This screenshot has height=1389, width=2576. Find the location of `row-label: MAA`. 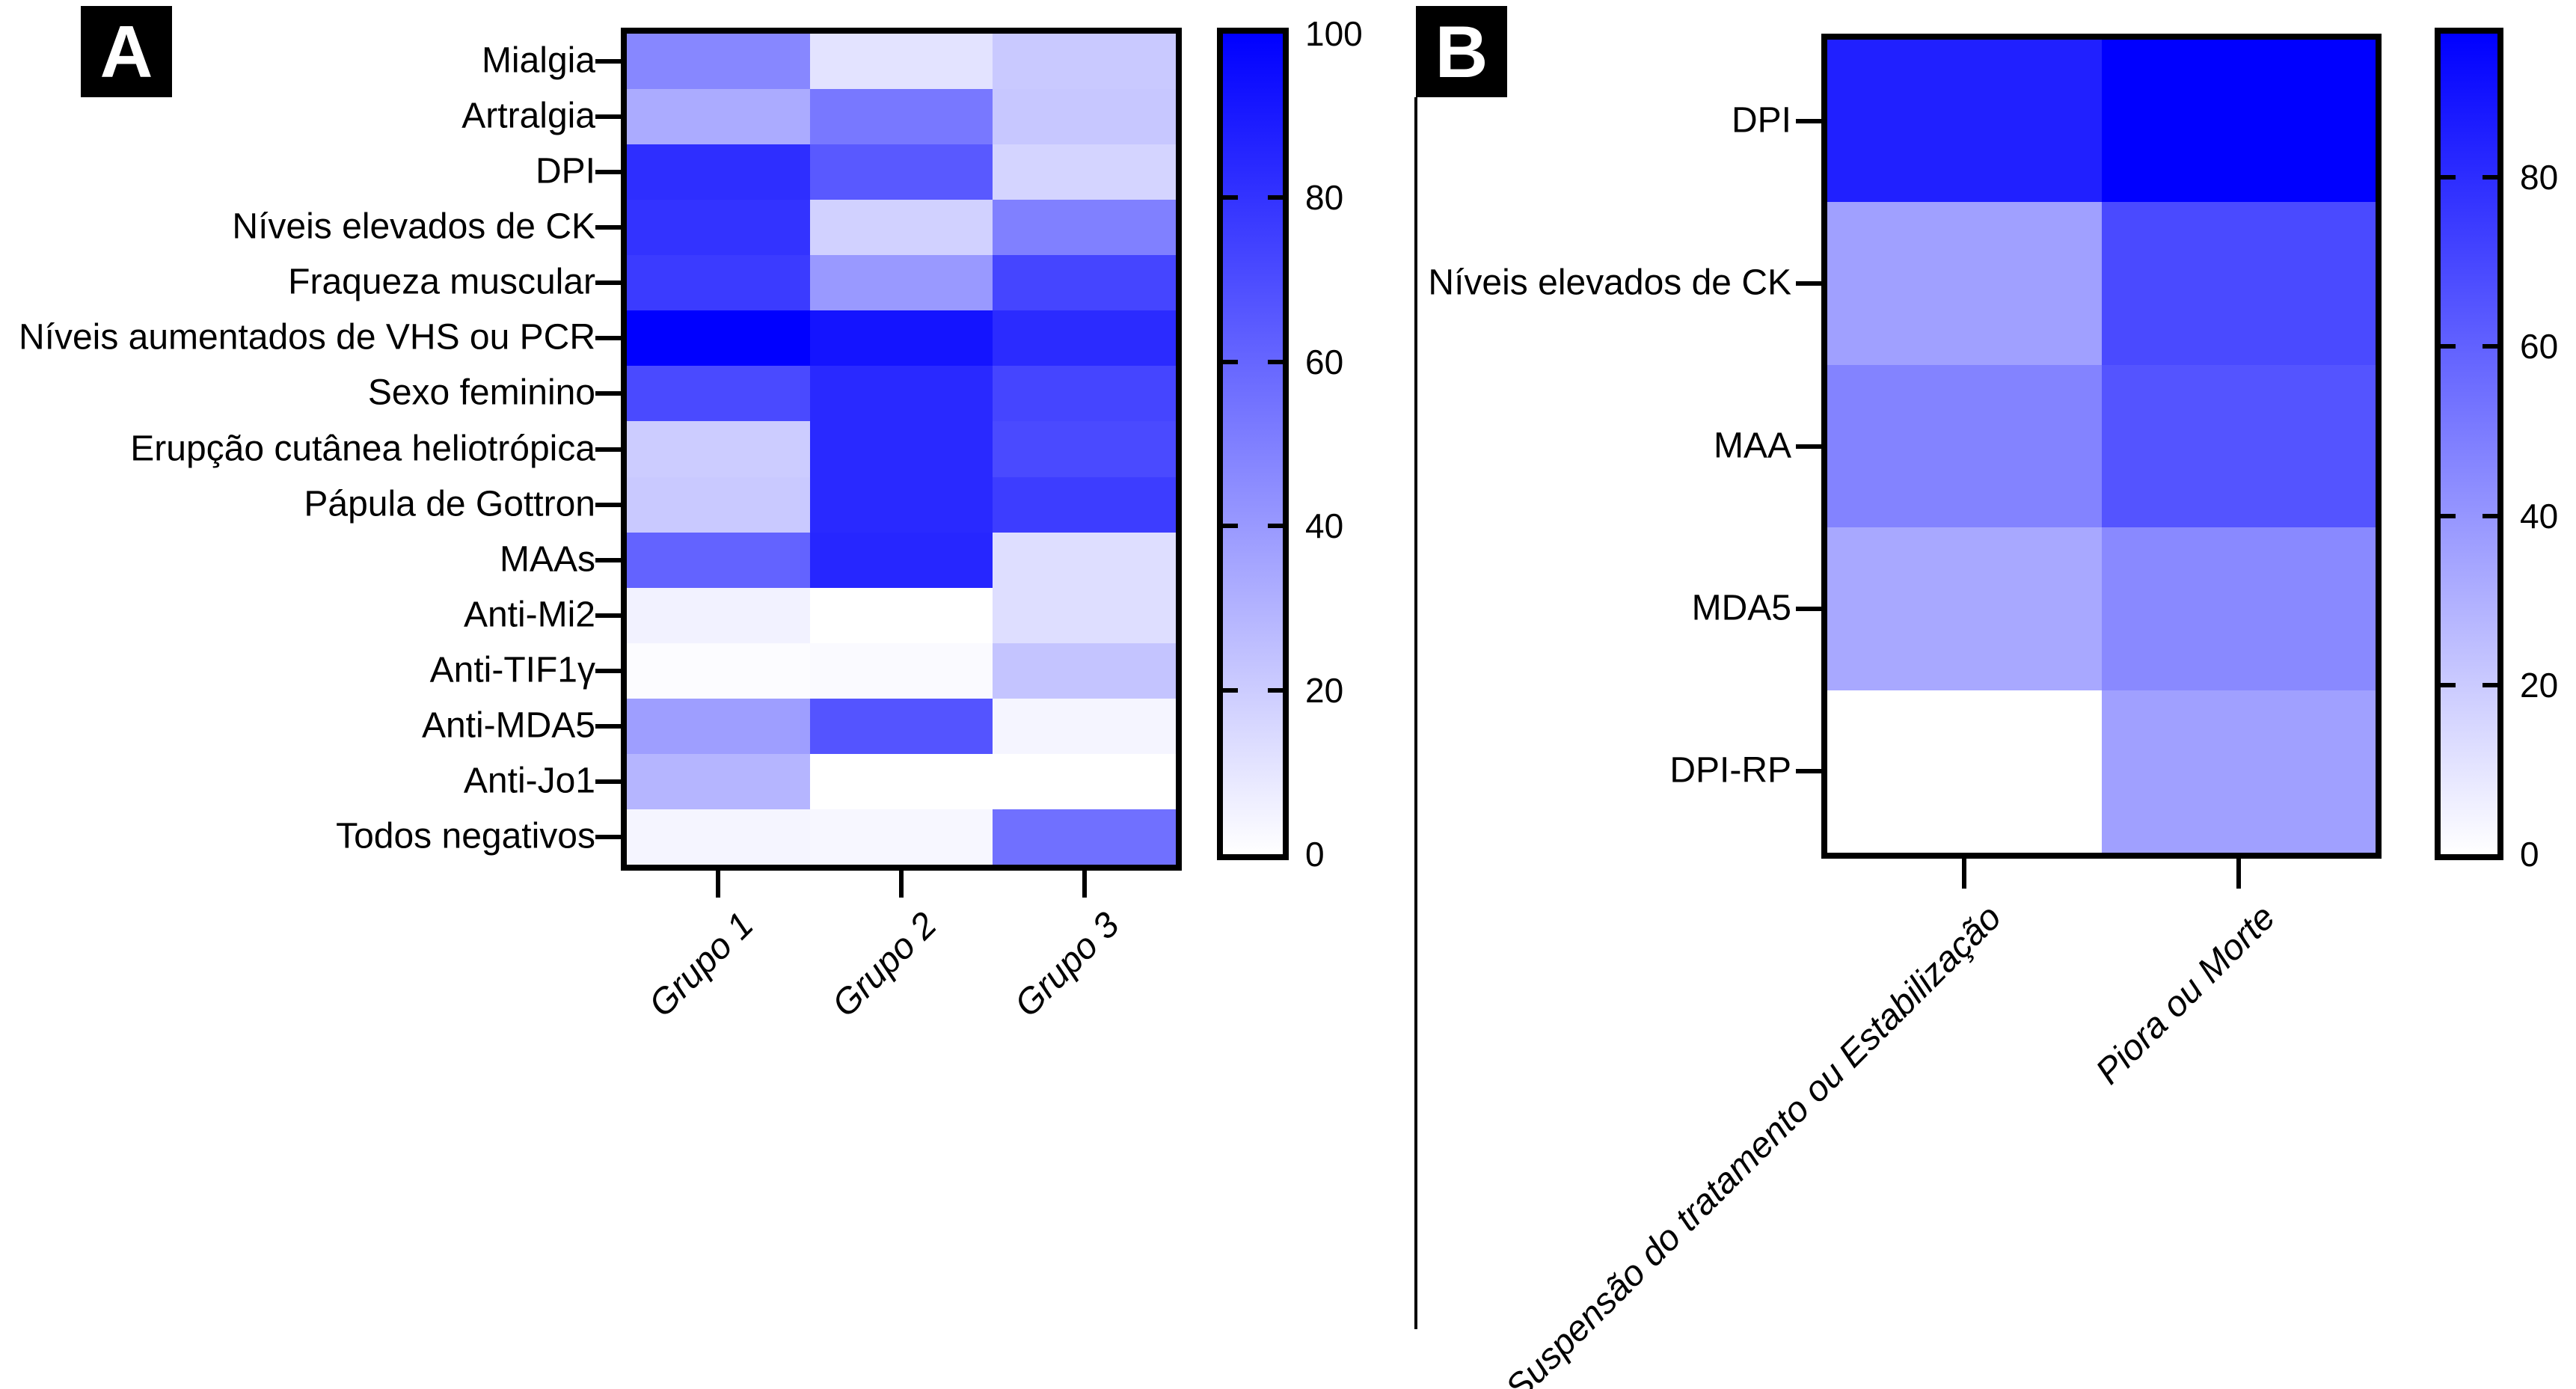

row-label: MAA is located at coordinates (1752, 446).